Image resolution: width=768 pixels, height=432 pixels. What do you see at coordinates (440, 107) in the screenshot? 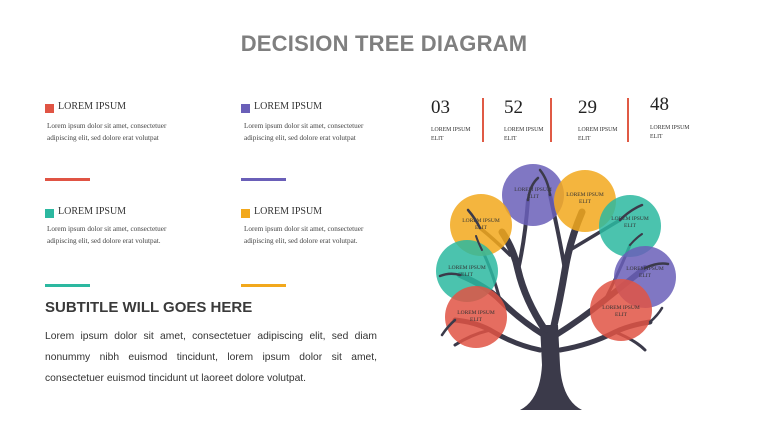
I see `stat-1-value: 03` at bounding box center [440, 107].